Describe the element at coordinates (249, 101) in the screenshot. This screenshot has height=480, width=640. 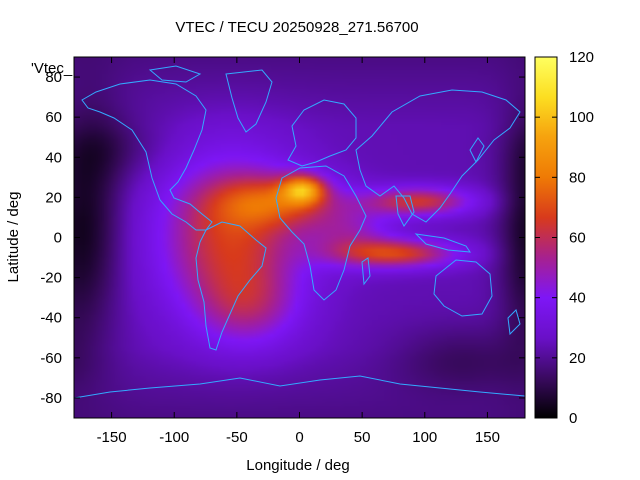
I see `coast-greenland` at that location.